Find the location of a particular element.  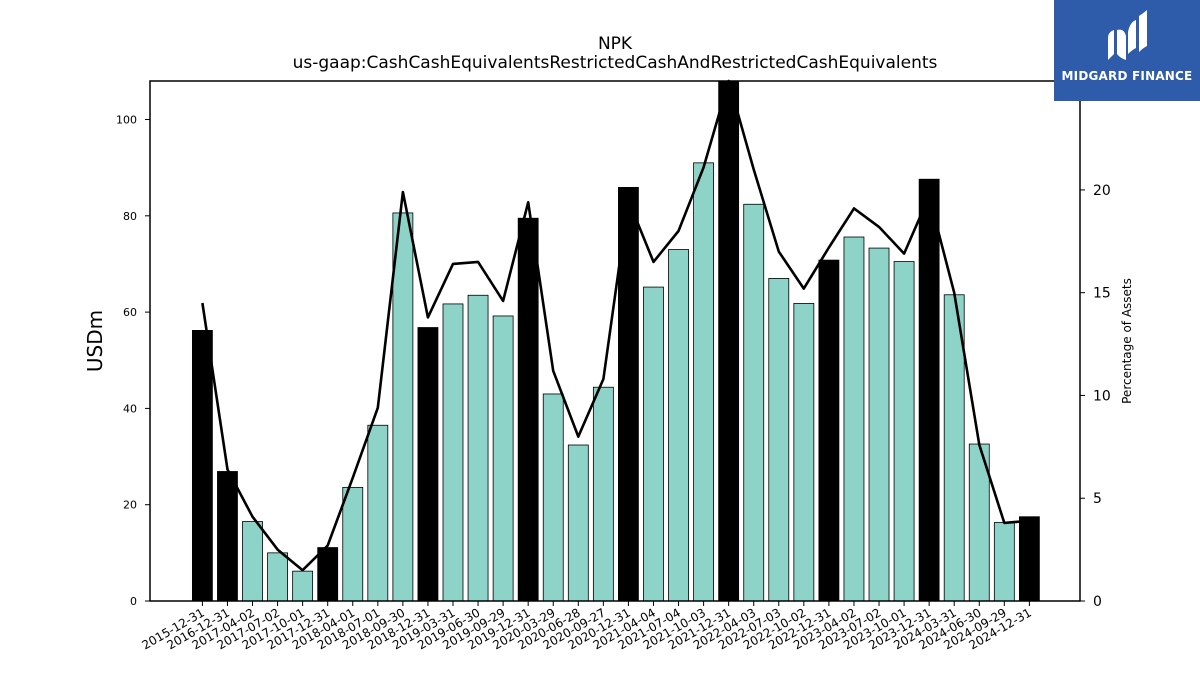

y-tick-label: 40 is located at coordinates (130, 408).